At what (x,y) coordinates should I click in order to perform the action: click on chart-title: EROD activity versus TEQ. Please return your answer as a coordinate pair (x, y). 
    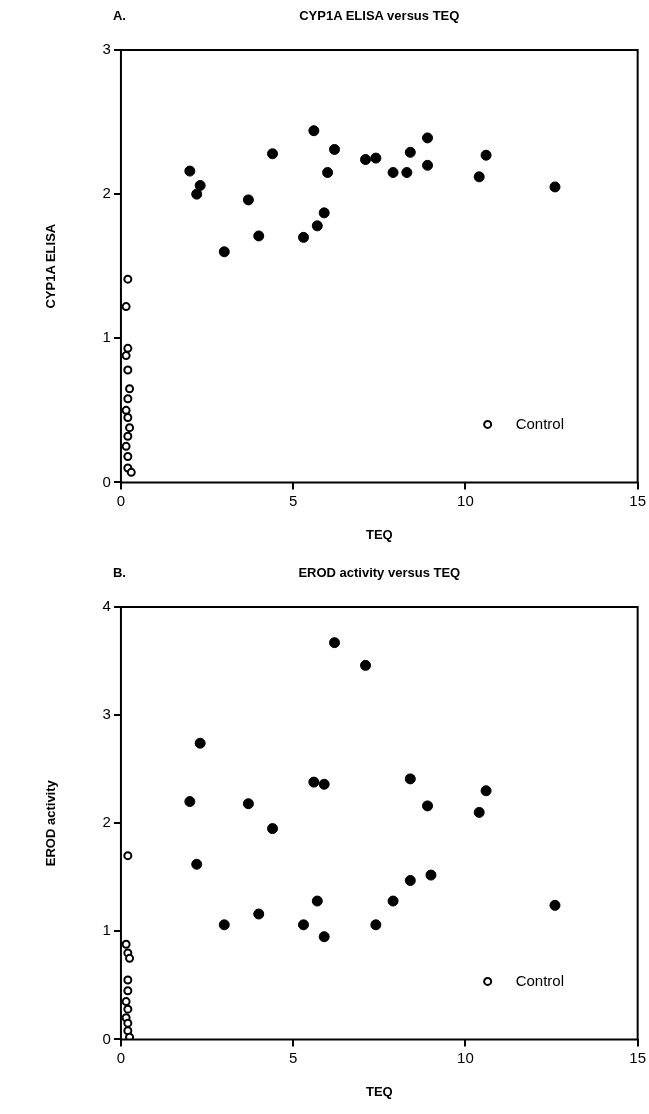
    Looking at the image, I should click on (379, 572).